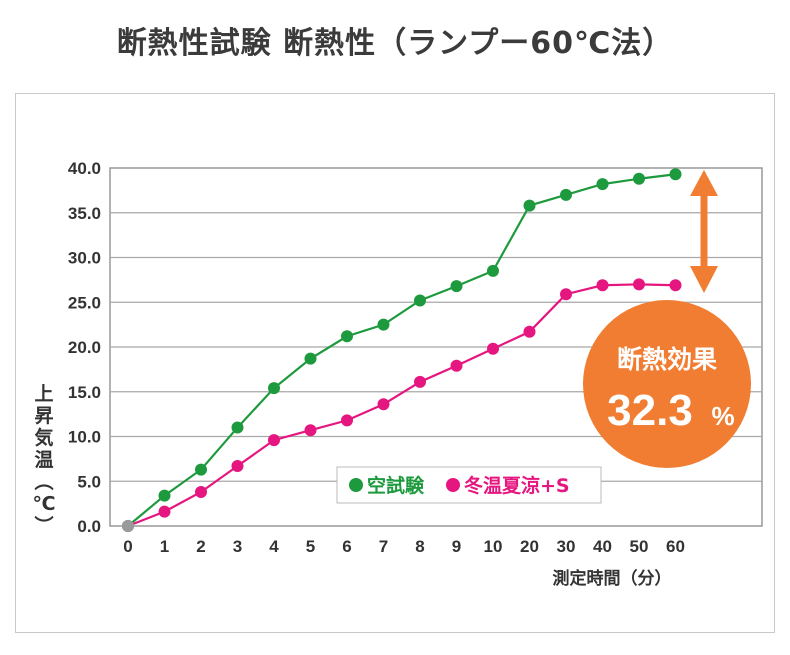  I want to click on legend-box, so click(469, 485).